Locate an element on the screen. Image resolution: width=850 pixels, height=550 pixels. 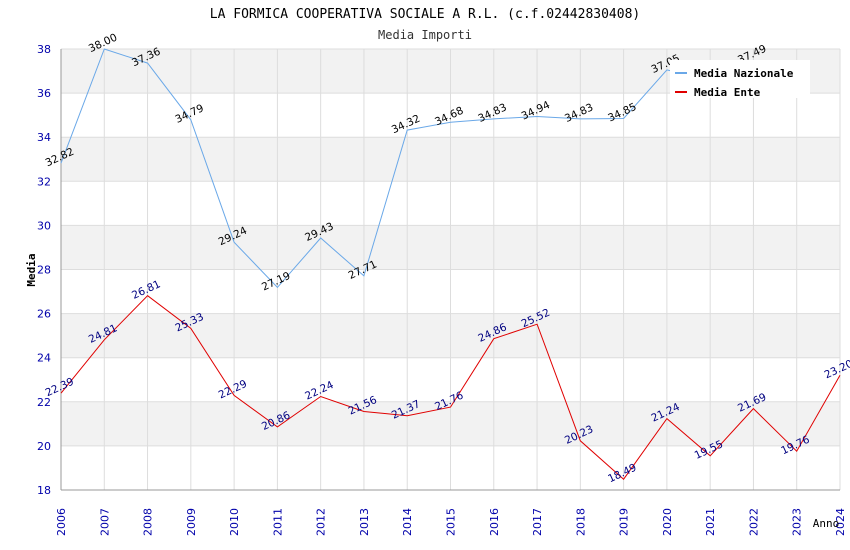
legend-box is located at coordinates (740, 79).